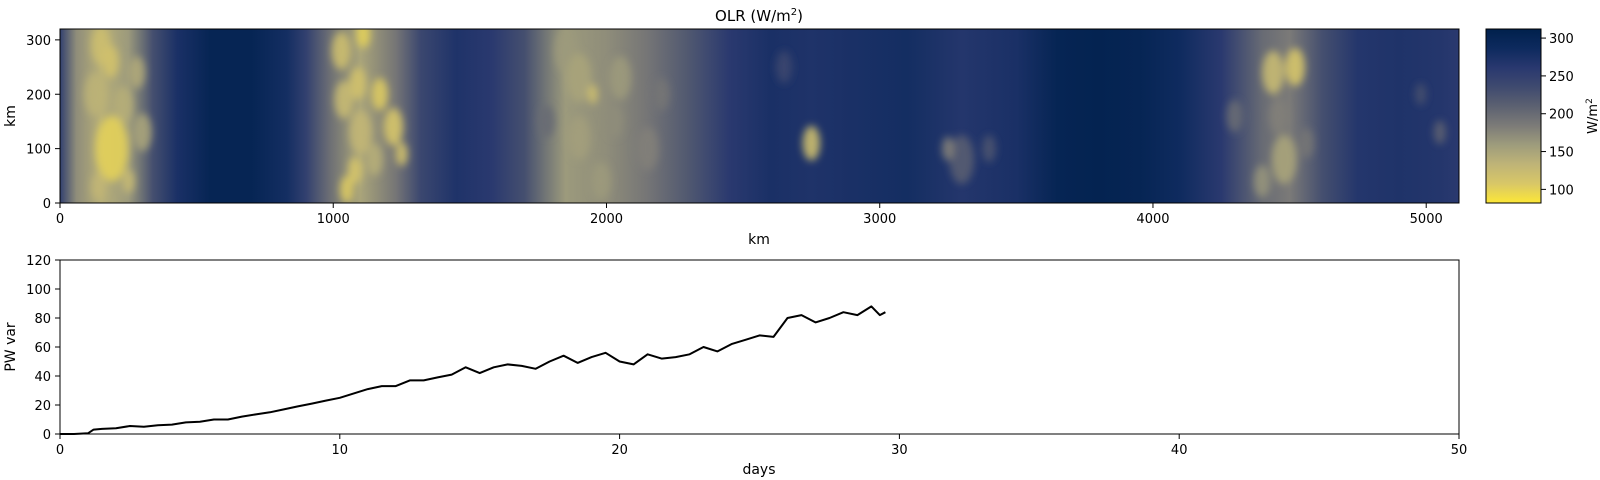 This screenshot has height=480, width=1600. I want to click on olr-title: OLR (W/m2), so click(759, 16).